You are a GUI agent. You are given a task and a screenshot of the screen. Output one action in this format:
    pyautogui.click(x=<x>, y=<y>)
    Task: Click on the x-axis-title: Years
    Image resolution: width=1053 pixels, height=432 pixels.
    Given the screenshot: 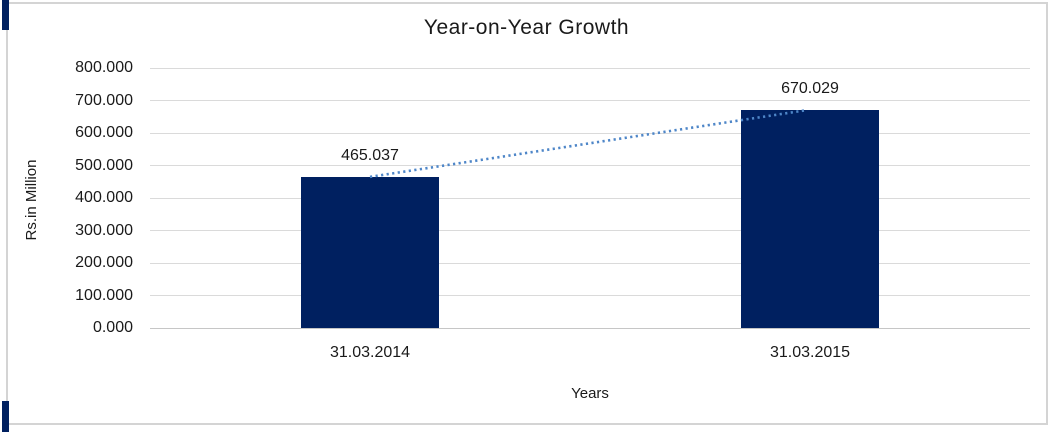 What is the action you would take?
    pyautogui.click(x=590, y=393)
    